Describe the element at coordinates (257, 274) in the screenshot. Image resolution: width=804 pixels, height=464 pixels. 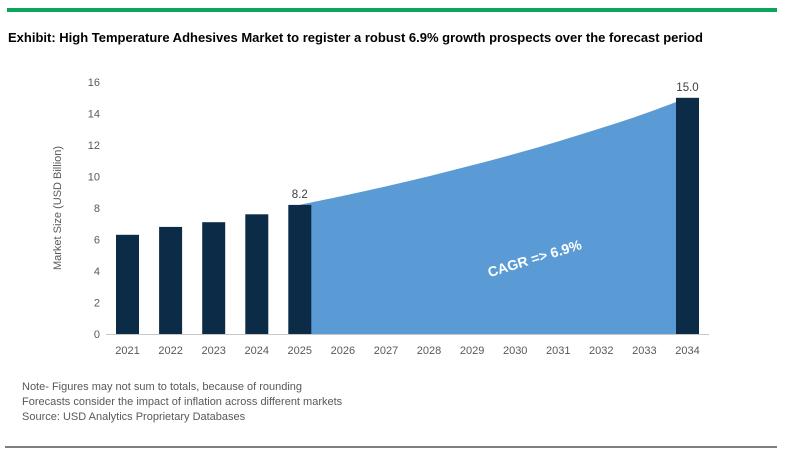
I see `bar-2024` at that location.